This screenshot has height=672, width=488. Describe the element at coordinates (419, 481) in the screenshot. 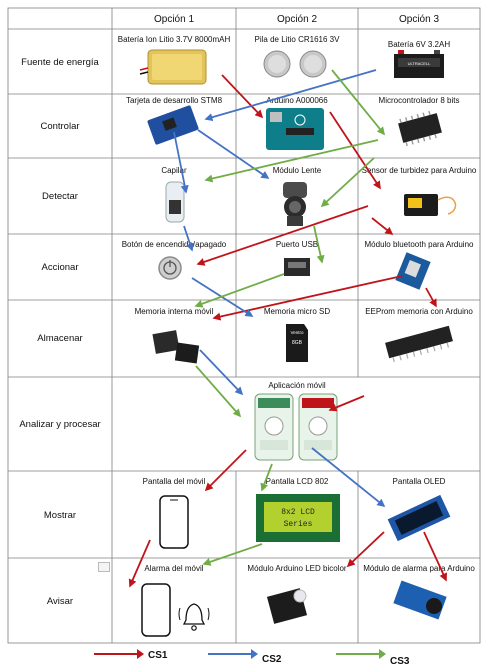

I see `cell-caption: Pantalla OLED` at that location.